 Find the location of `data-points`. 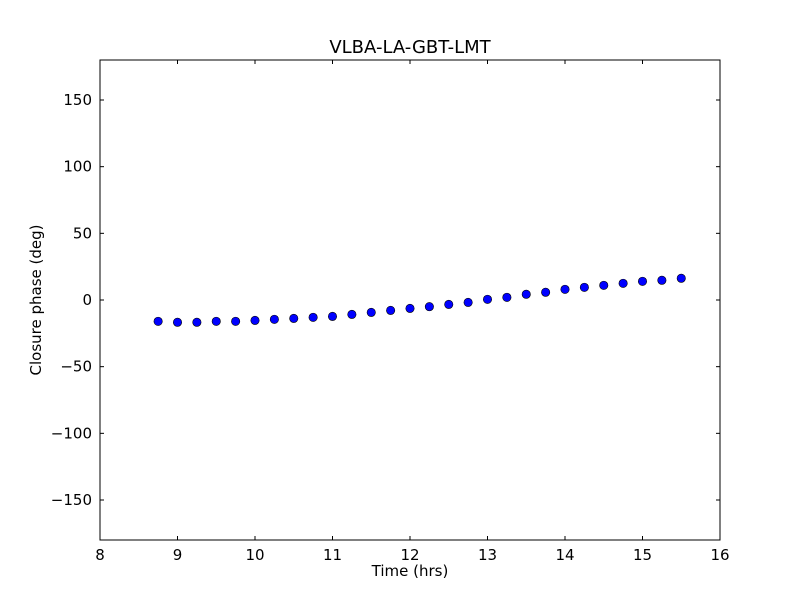

data-points is located at coordinates (419, 300).